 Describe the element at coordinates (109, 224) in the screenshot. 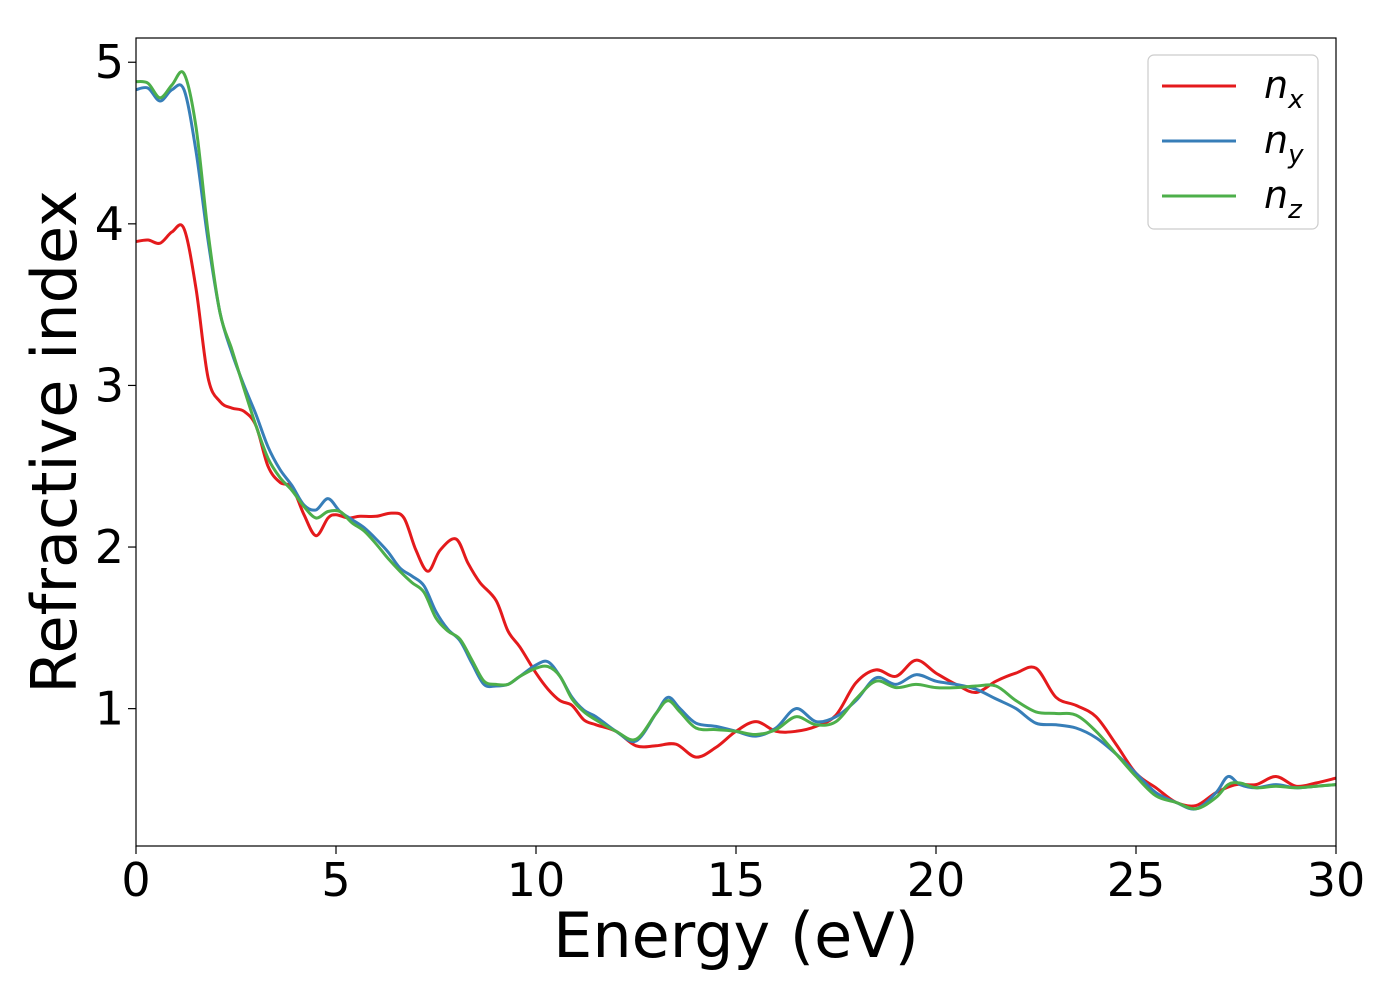

I see `y-tick-label: 4` at that location.